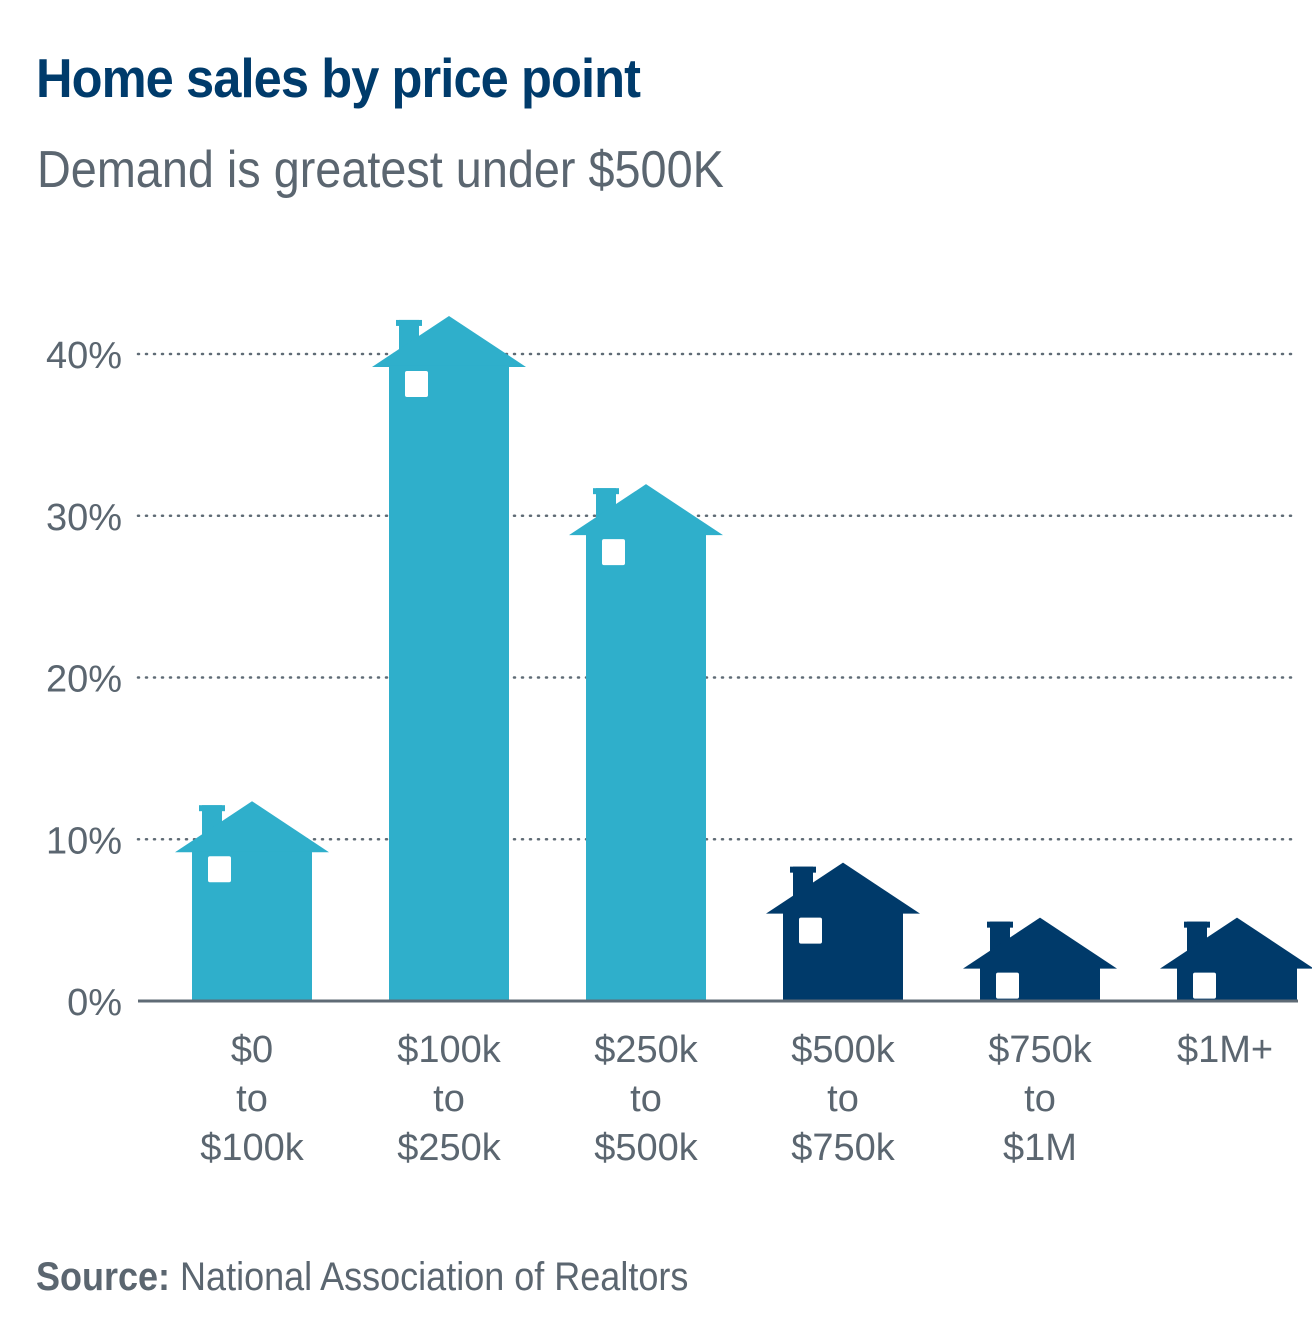 The height and width of the screenshot is (1343, 1312). What do you see at coordinates (252, 1050) in the screenshot?
I see `x-tick-label-line: $0` at bounding box center [252, 1050].